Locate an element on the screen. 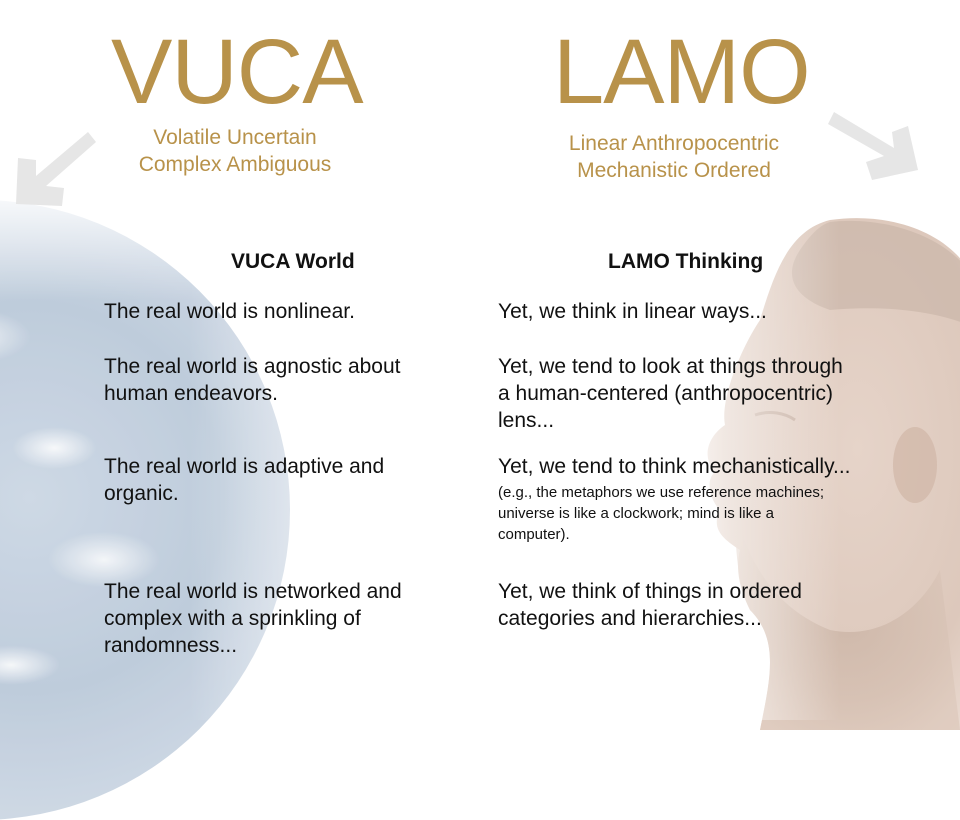 The image size is (960, 820). lamo-row-2-line-2: a human-centered (anthropocentric) is located at coordinates (666, 393).